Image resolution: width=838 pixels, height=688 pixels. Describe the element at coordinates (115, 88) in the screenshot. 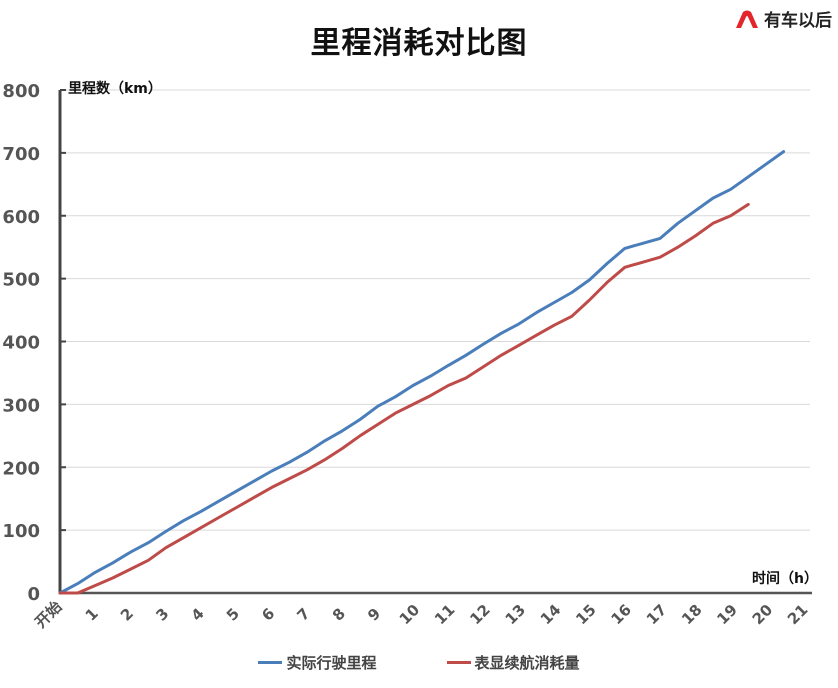

I see `y-axis-label: 里程数（km）` at that location.